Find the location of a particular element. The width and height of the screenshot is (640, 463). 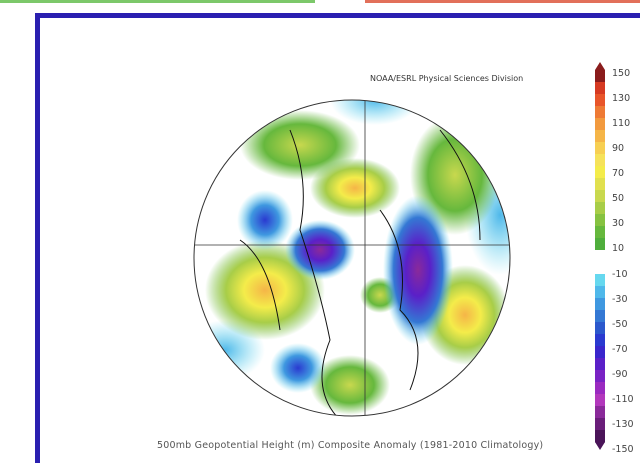

colorbar-label: 50 is located at coordinates (618, 199).